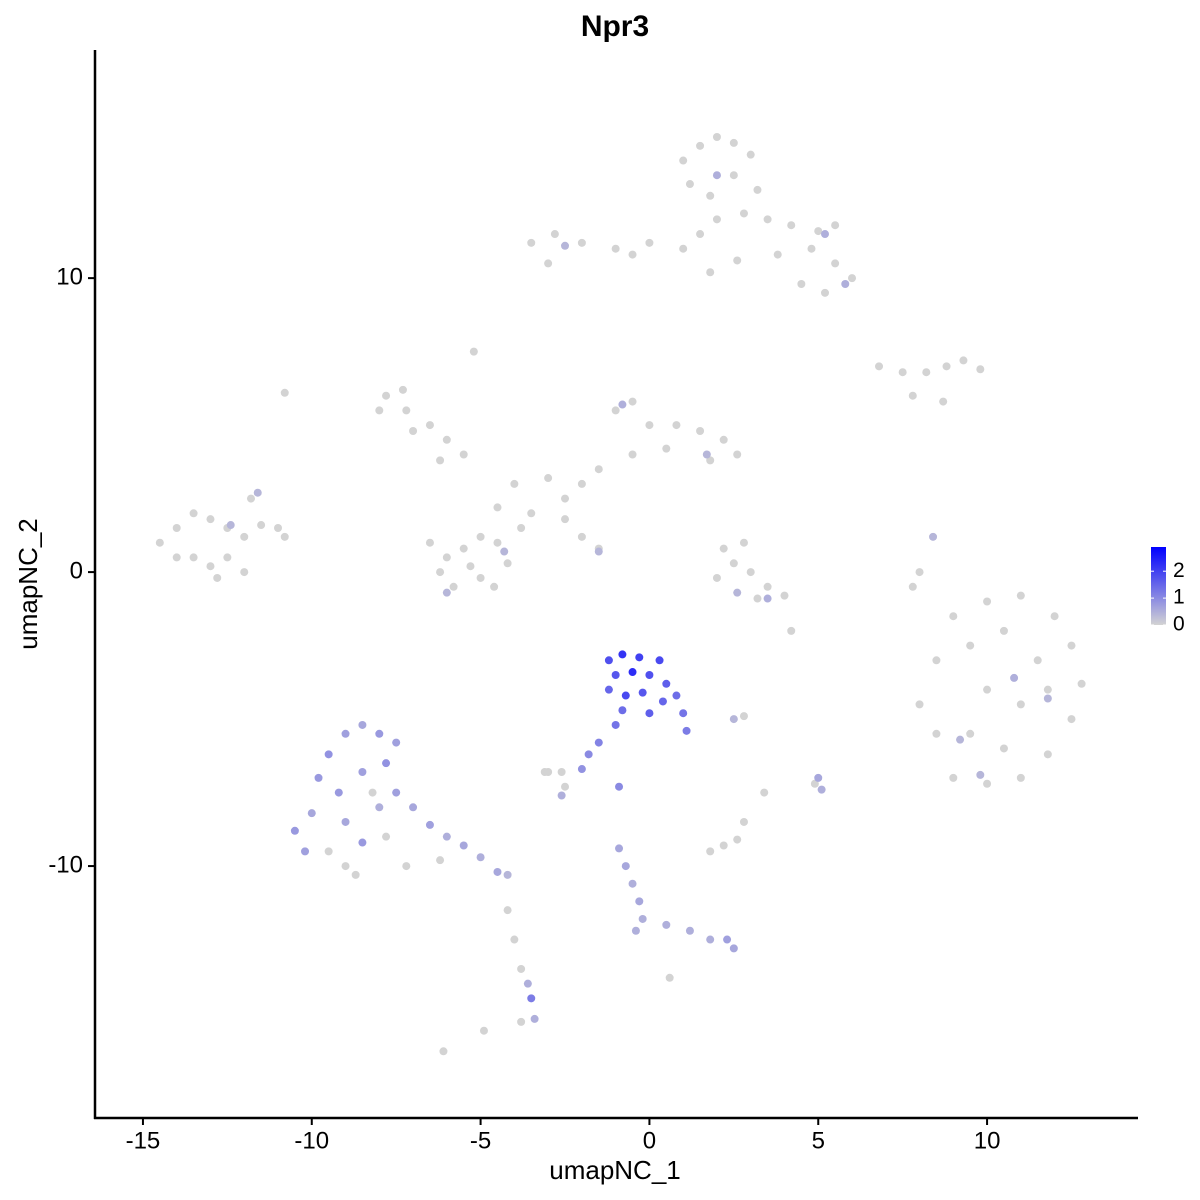 This screenshot has height=1200, width=1200. I want to click on y-tick-label: 0, so click(76, 570).